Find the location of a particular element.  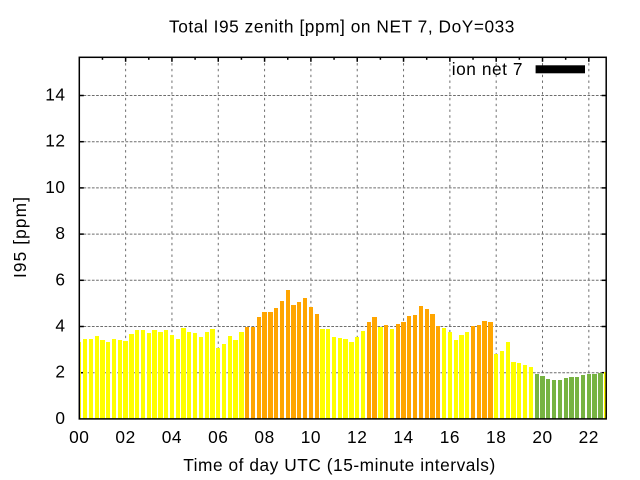

svg-text:Time of day UTC (15-minute int: Time of day UTC (15-minute intervals) is located at coordinates (339, 465).